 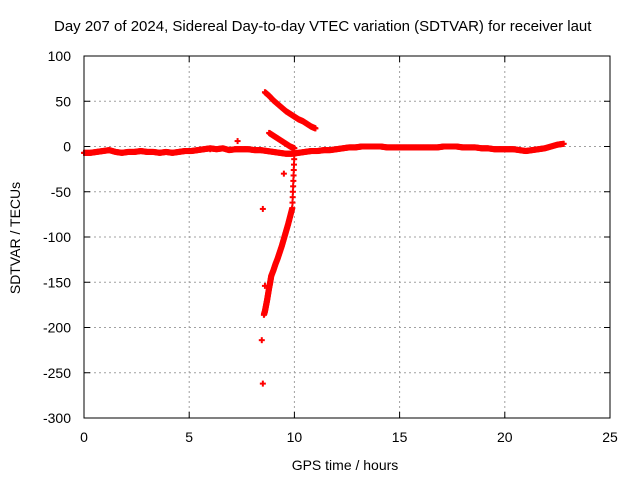 I want to click on x-tick-label: 20, so click(x=505, y=437).